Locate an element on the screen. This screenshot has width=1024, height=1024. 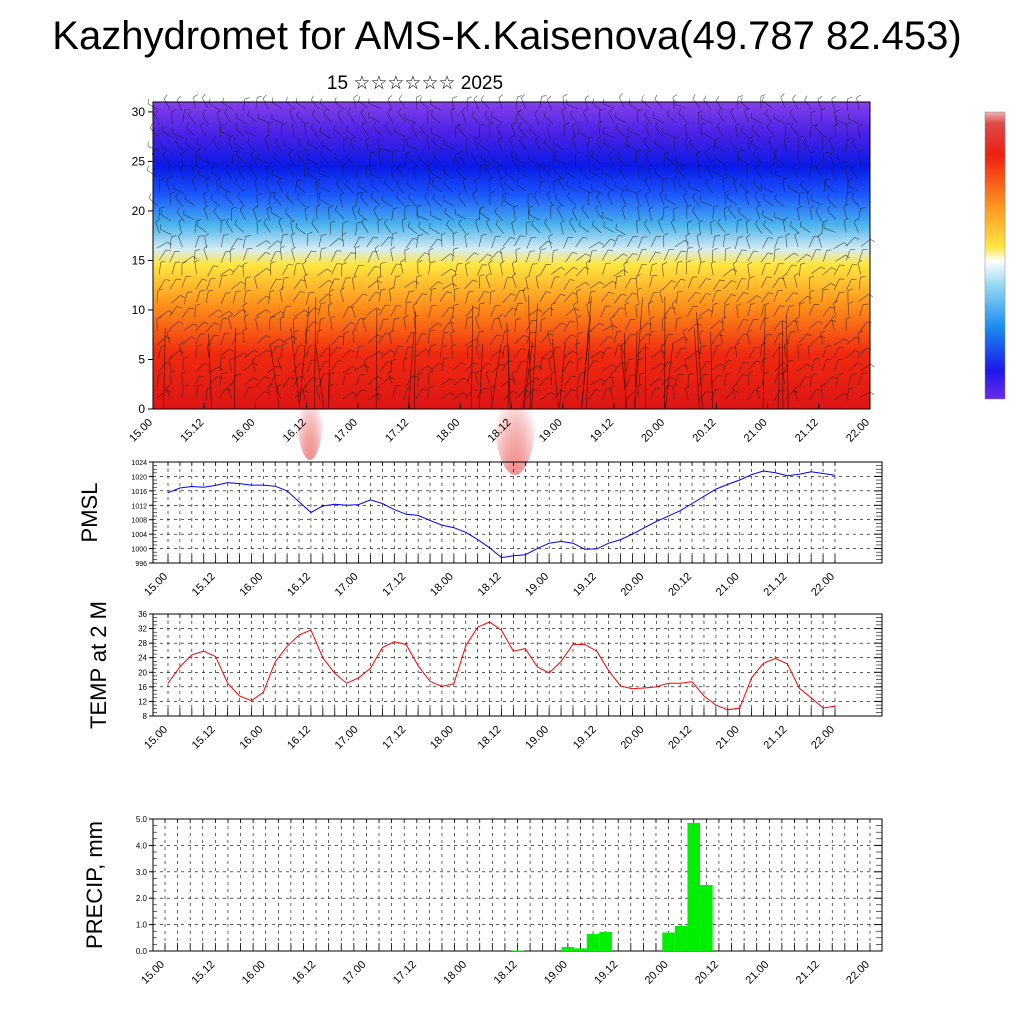
x-tick-label: 20.12 is located at coordinates (680, 585).